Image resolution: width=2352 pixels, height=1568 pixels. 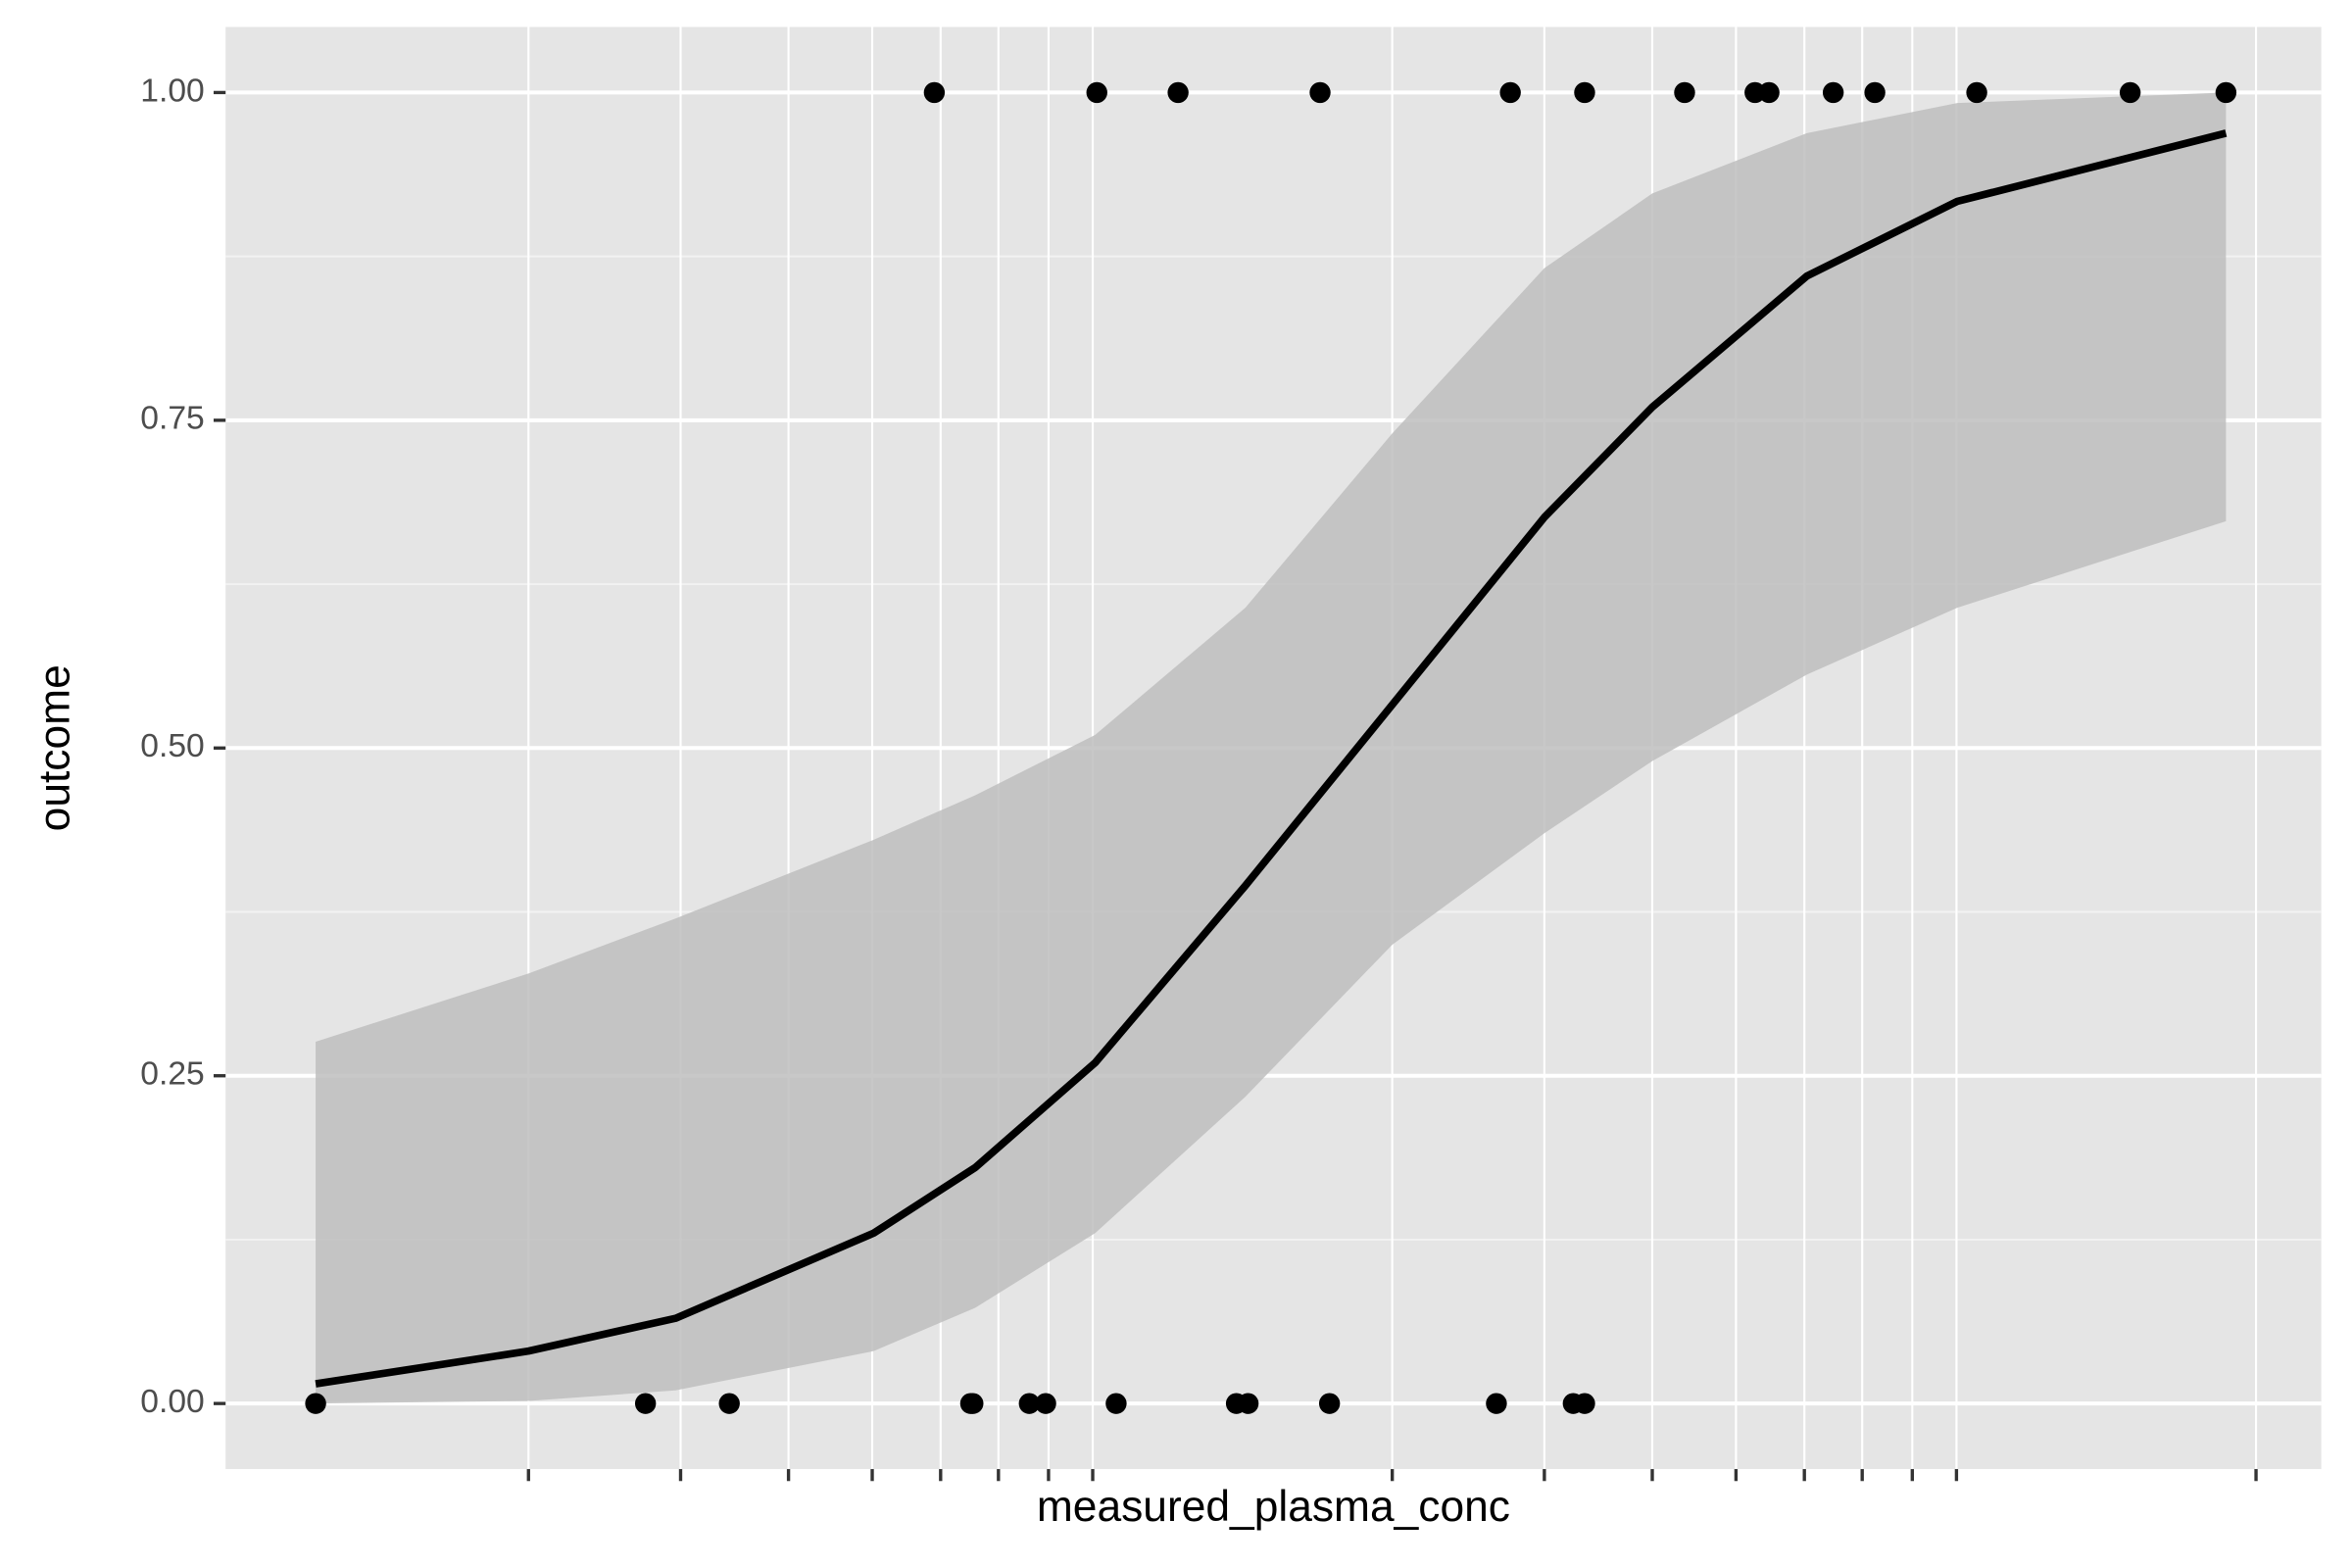 I want to click on y-axis-title: outcome, so click(x=55, y=747).